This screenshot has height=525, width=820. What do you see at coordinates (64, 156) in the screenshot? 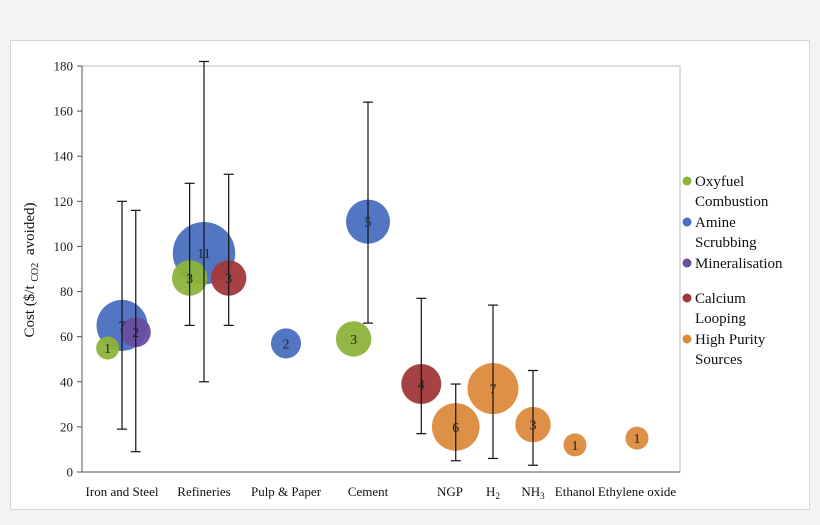
I see `y-tick-label: 140` at bounding box center [64, 156].